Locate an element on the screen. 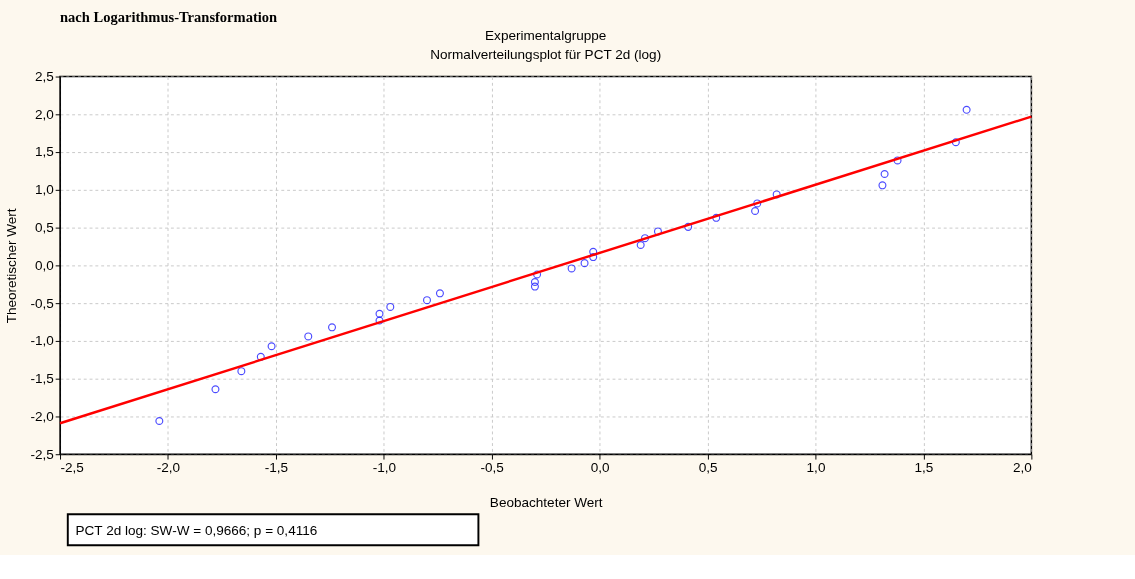 Image resolution: width=1135 pixels, height=579 pixels. x-tick-label: -0,5 is located at coordinates (492, 468).